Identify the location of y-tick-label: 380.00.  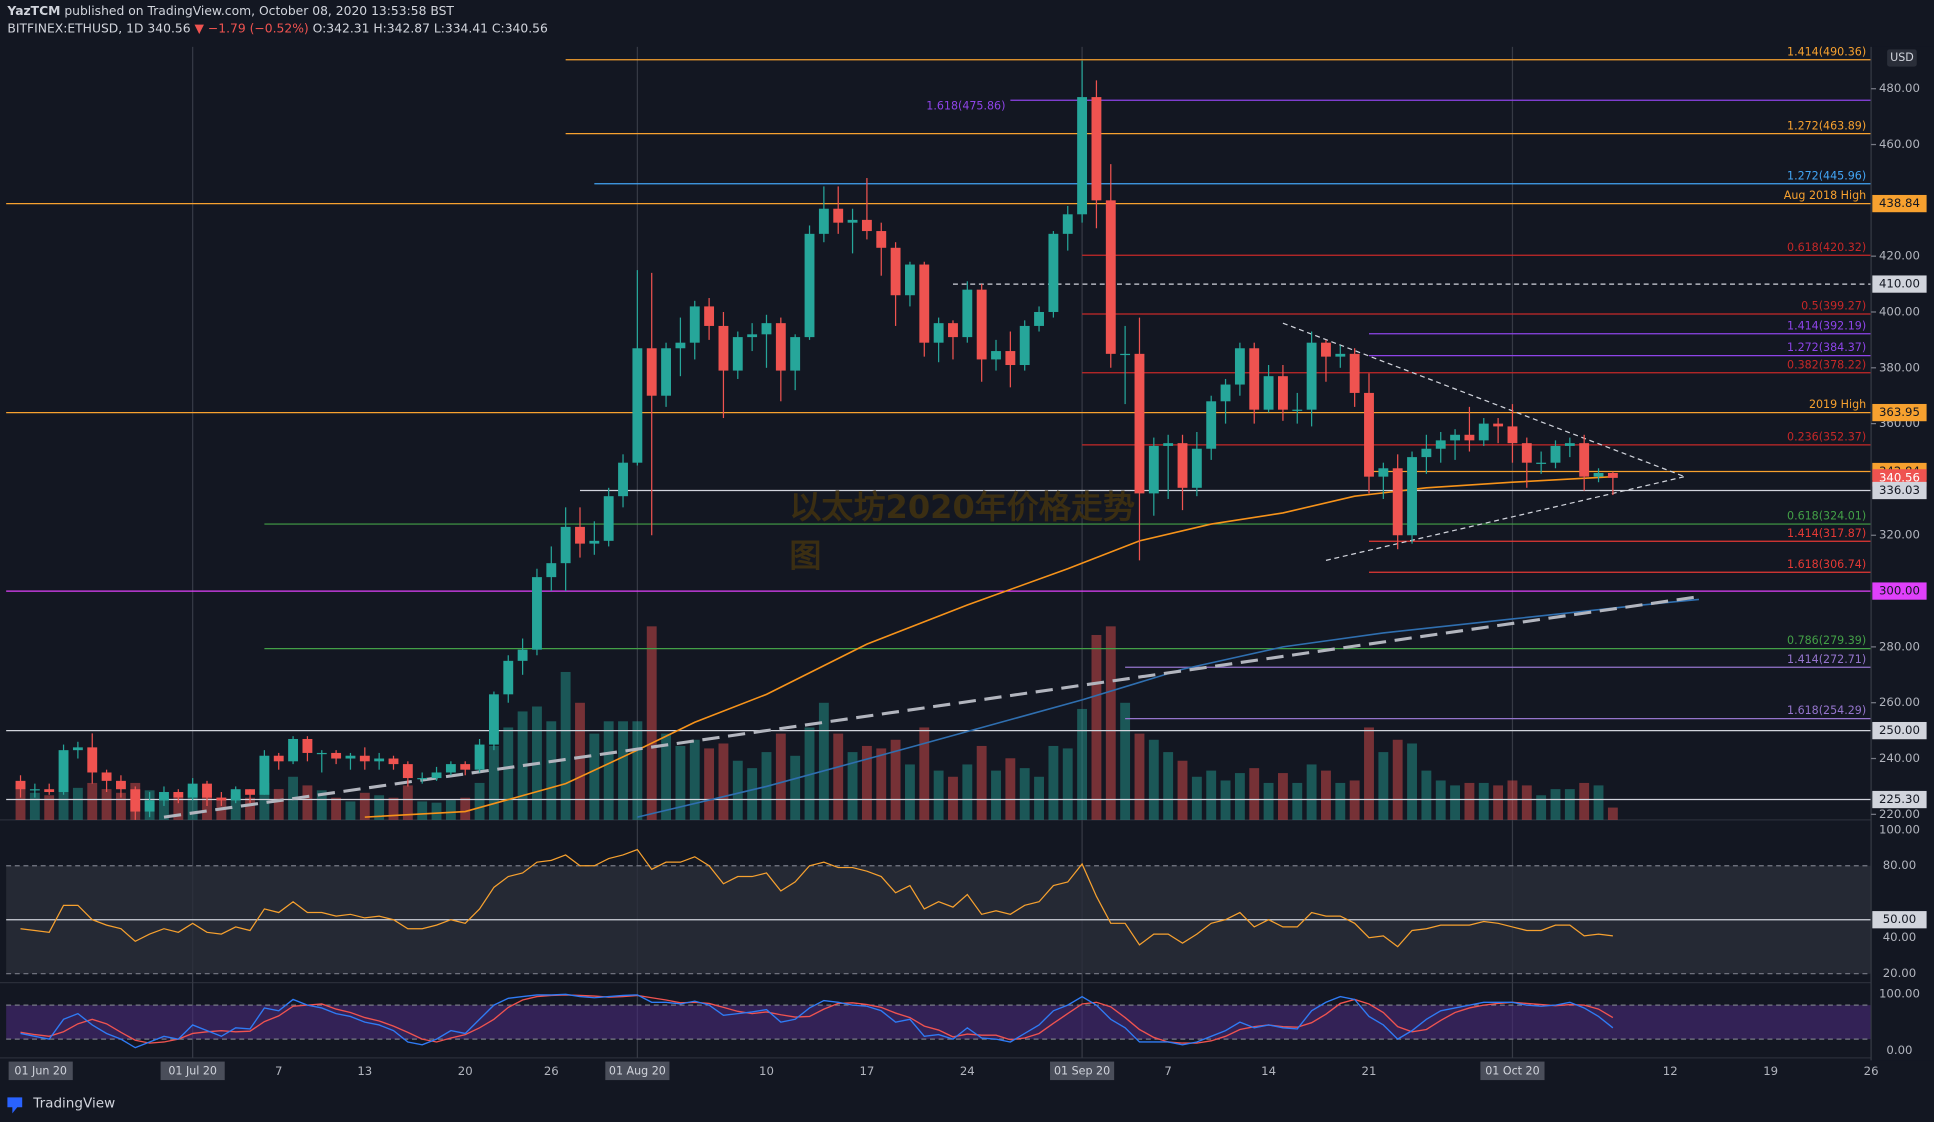
(1899, 367).